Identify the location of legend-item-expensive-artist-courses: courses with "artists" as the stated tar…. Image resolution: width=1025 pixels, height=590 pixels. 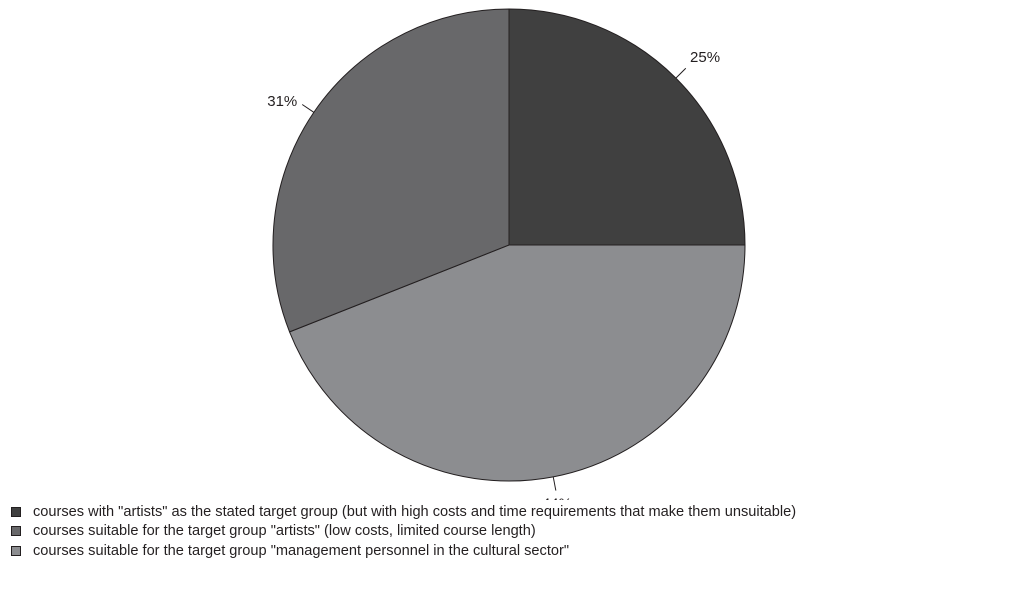
(516, 512).